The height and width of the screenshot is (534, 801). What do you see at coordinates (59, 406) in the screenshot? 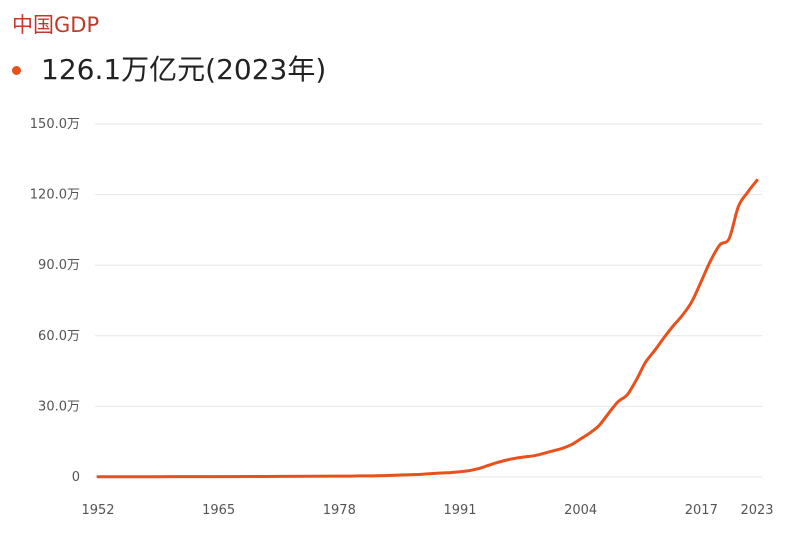
I see `y-tick-label: 30.0万` at bounding box center [59, 406].